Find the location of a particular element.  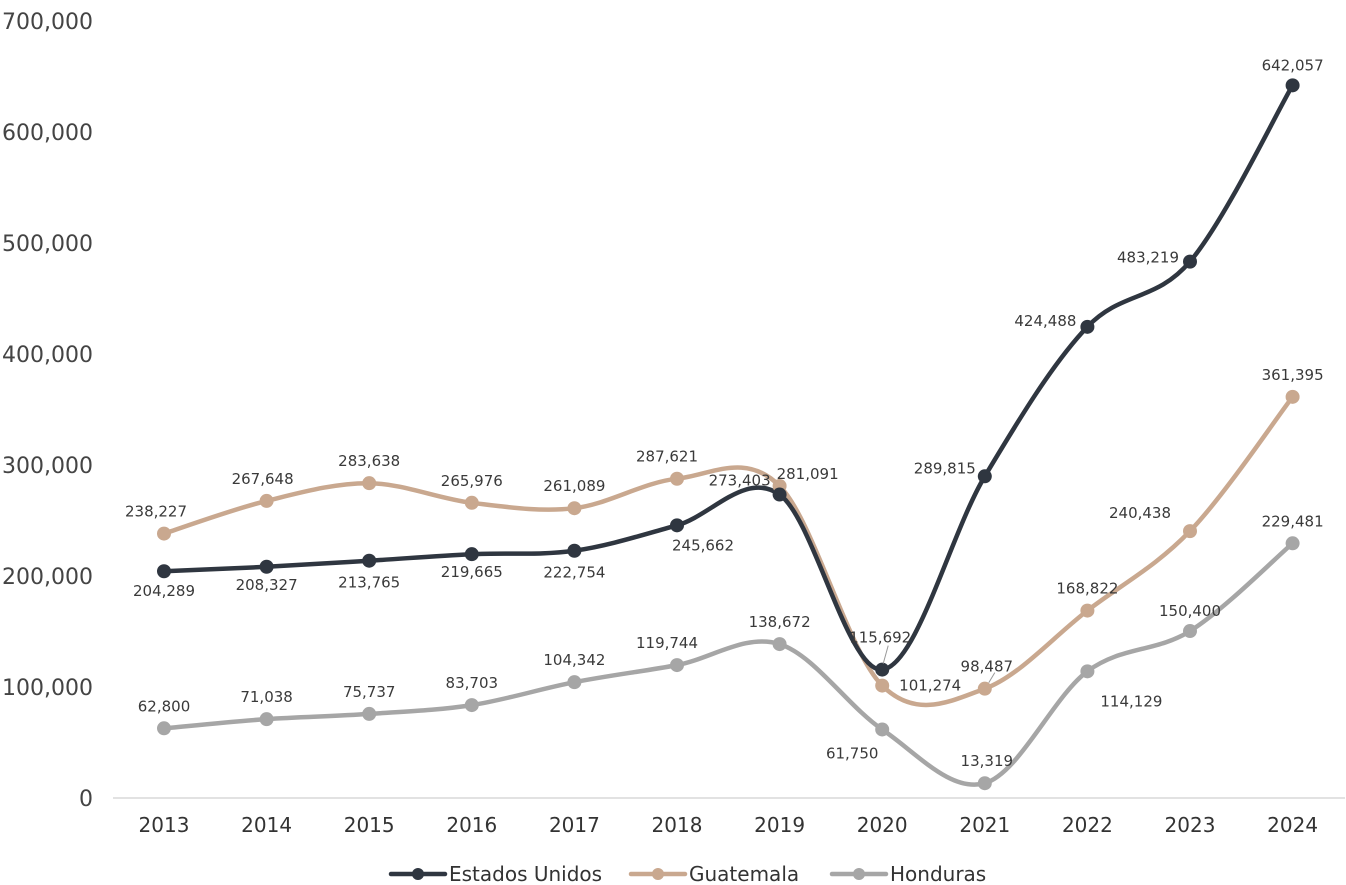

data-label: 101,274 is located at coordinates (930, 686).